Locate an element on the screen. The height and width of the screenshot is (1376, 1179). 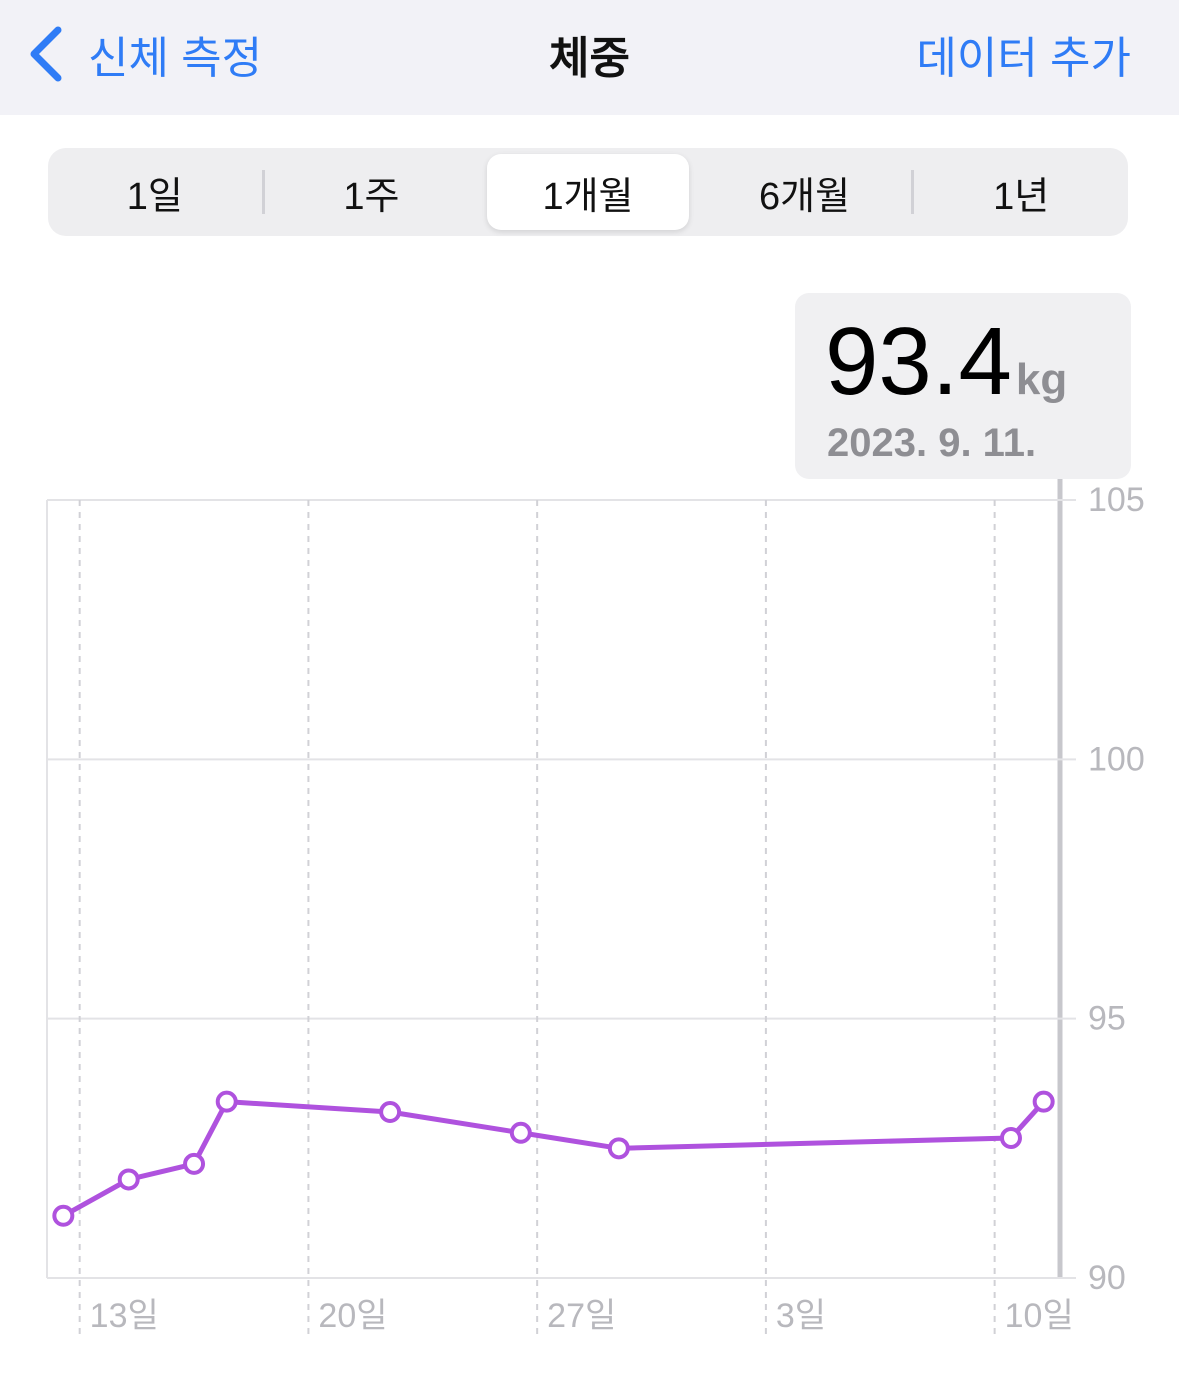
data-line is located at coordinates (554, 1158).